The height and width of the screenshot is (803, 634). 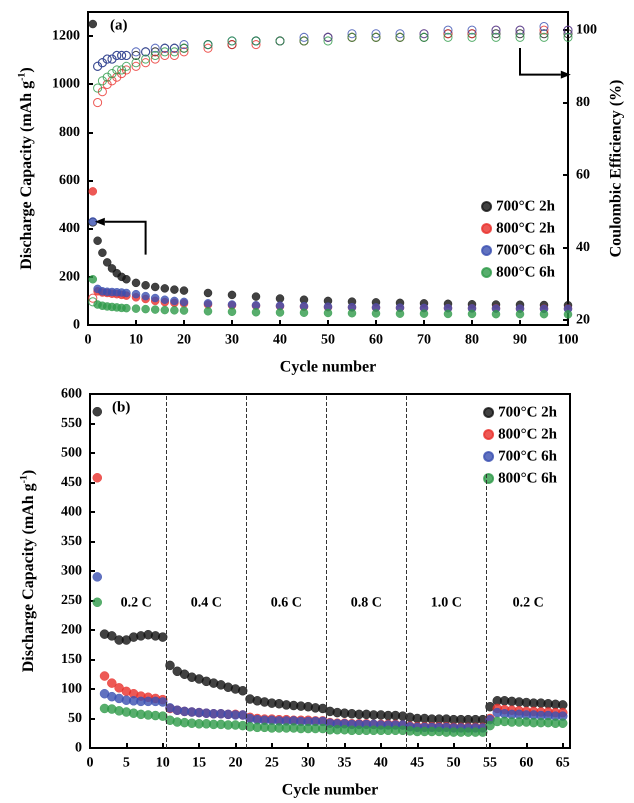 I want to click on y-tick-label: 50, so click(x=75, y=718).